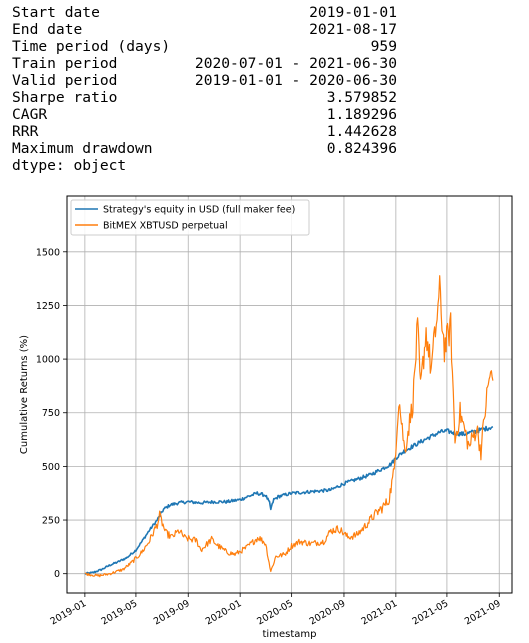  Describe the element at coordinates (353, 29) in the screenshot. I see `stat-value: 2021-08-17` at that location.